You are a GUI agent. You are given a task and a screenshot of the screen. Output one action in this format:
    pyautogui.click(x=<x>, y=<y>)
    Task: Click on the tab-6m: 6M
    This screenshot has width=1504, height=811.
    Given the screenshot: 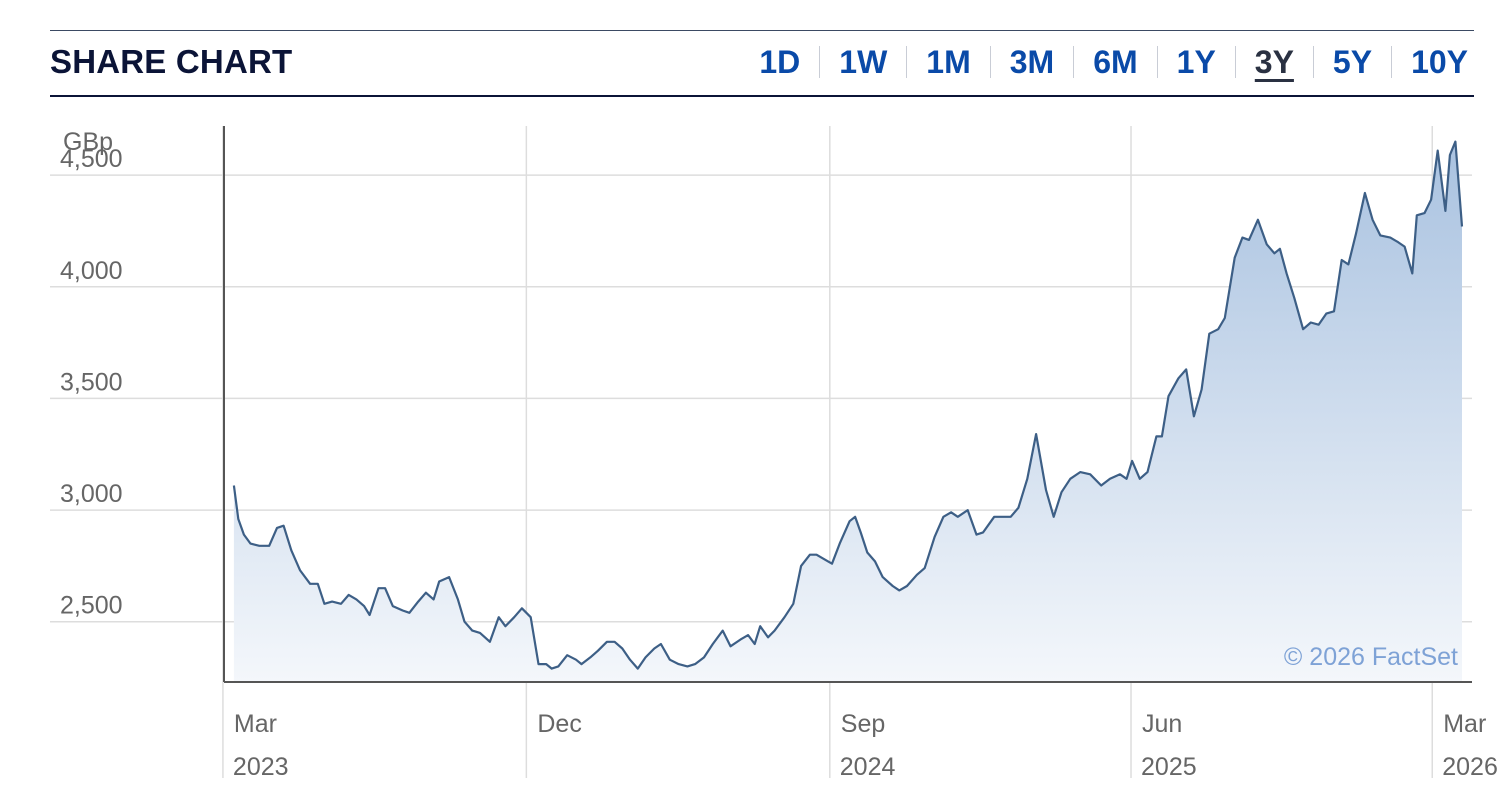 What is the action you would take?
    pyautogui.click(x=1115, y=62)
    